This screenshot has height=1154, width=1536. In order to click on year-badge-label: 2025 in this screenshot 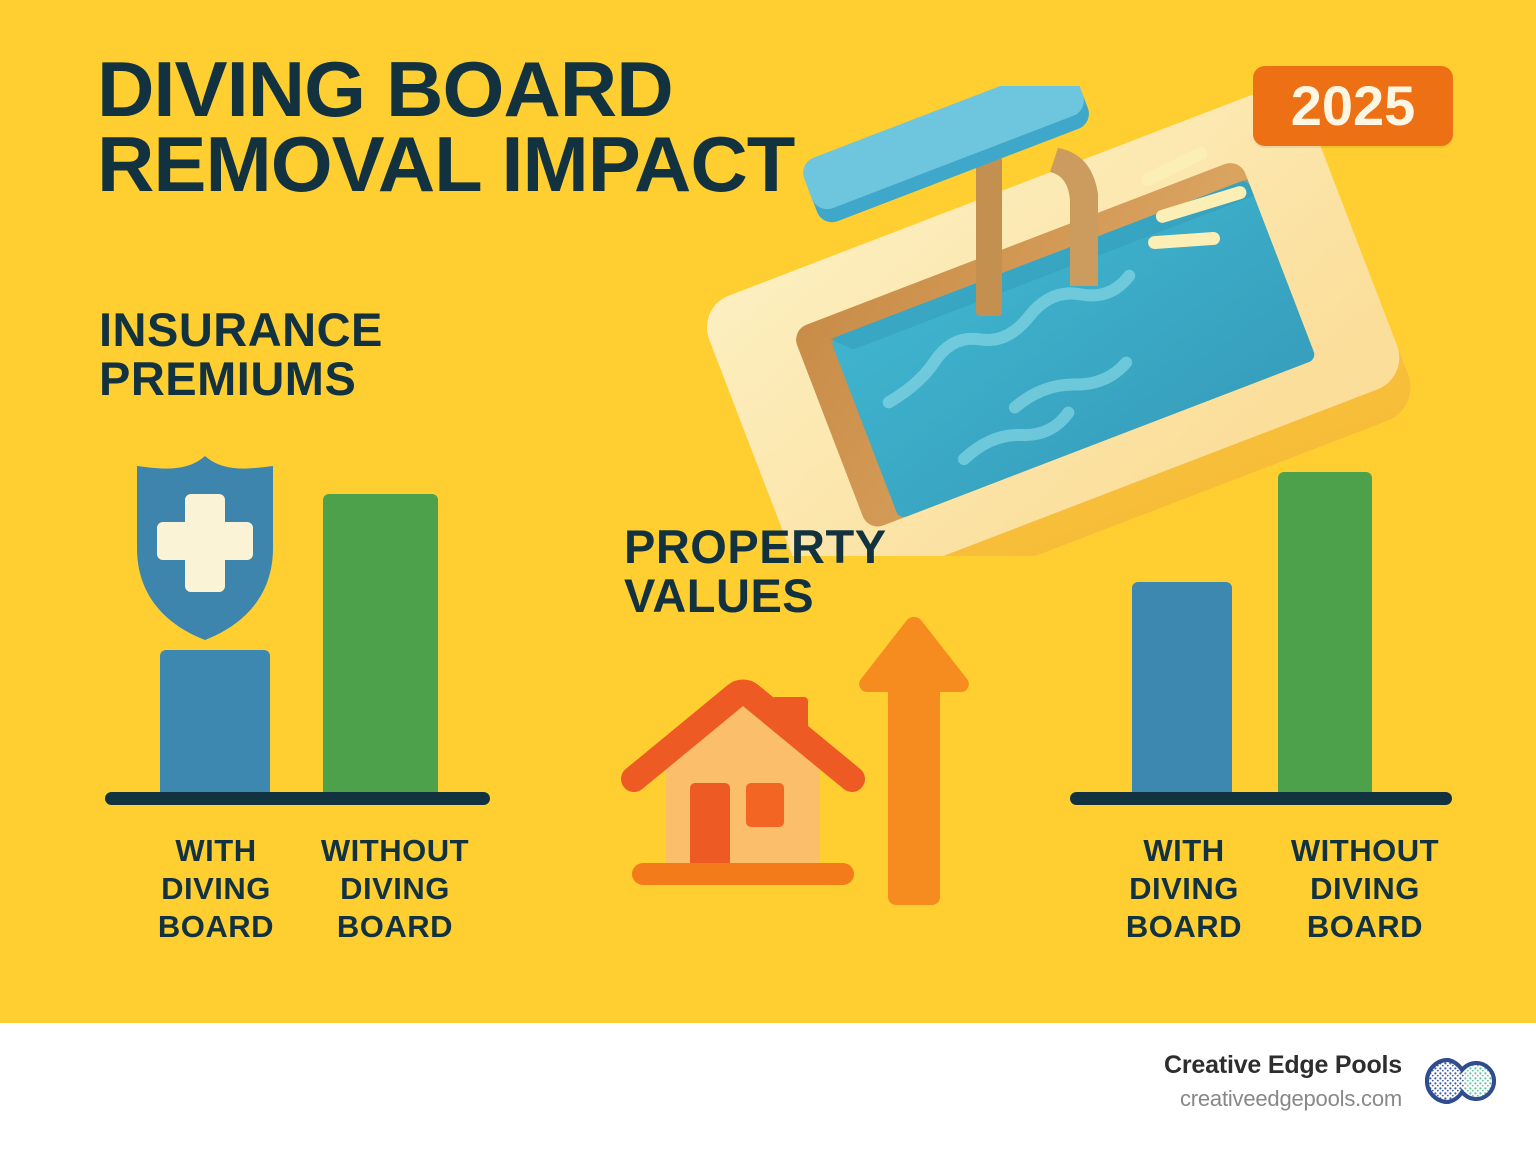, I will do `click(1353, 105)`.